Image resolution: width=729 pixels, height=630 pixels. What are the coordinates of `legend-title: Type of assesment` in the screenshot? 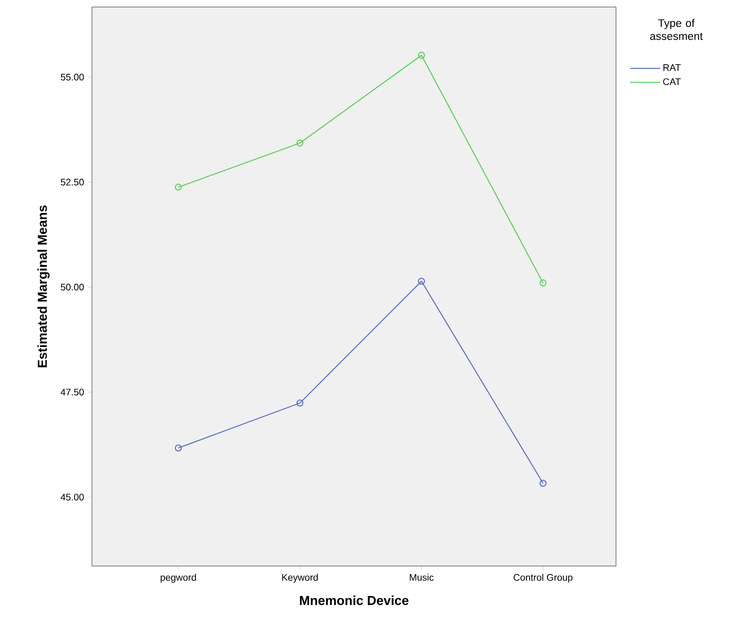 It's located at (676, 29).